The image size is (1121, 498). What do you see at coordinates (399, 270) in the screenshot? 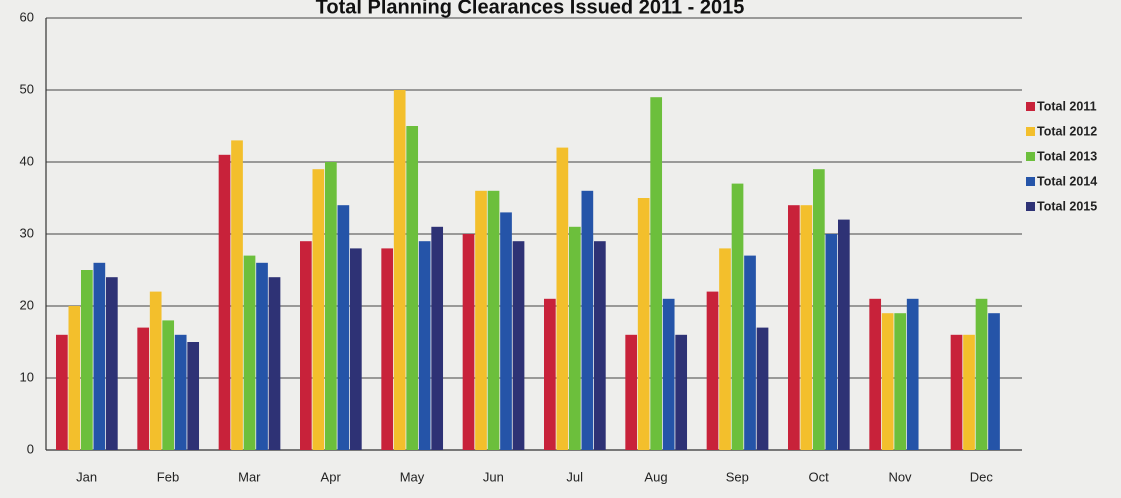
I see `bar-total-2012-may` at bounding box center [399, 270].